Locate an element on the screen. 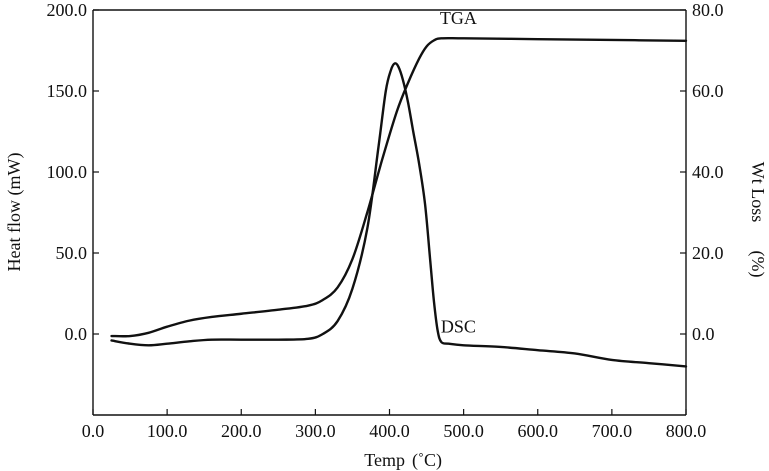  x-tick-label: 400.0 is located at coordinates (389, 431).